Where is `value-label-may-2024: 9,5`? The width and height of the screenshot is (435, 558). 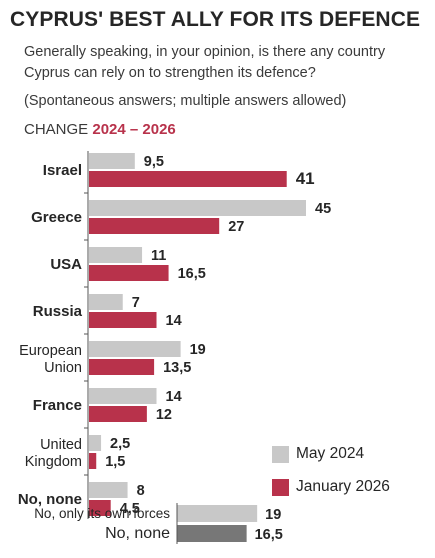 value-label-may-2024: 9,5 is located at coordinates (154, 162).